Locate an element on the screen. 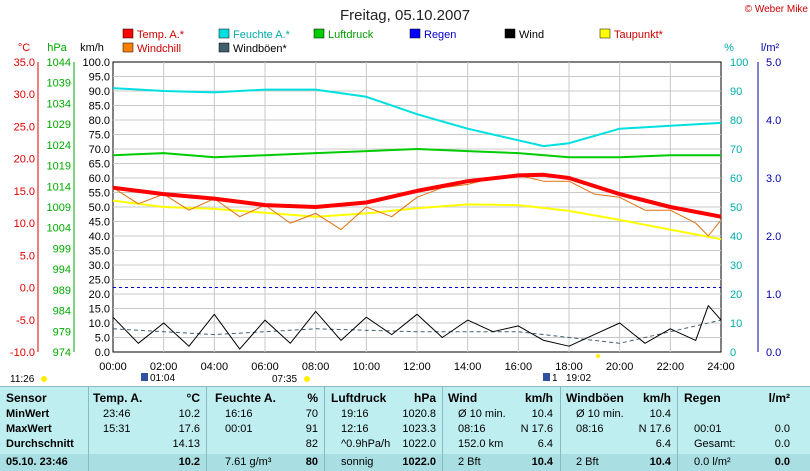 Image resolution: width=810 pixels, height=471 pixels. dewpoint-series-line is located at coordinates (417, 220).